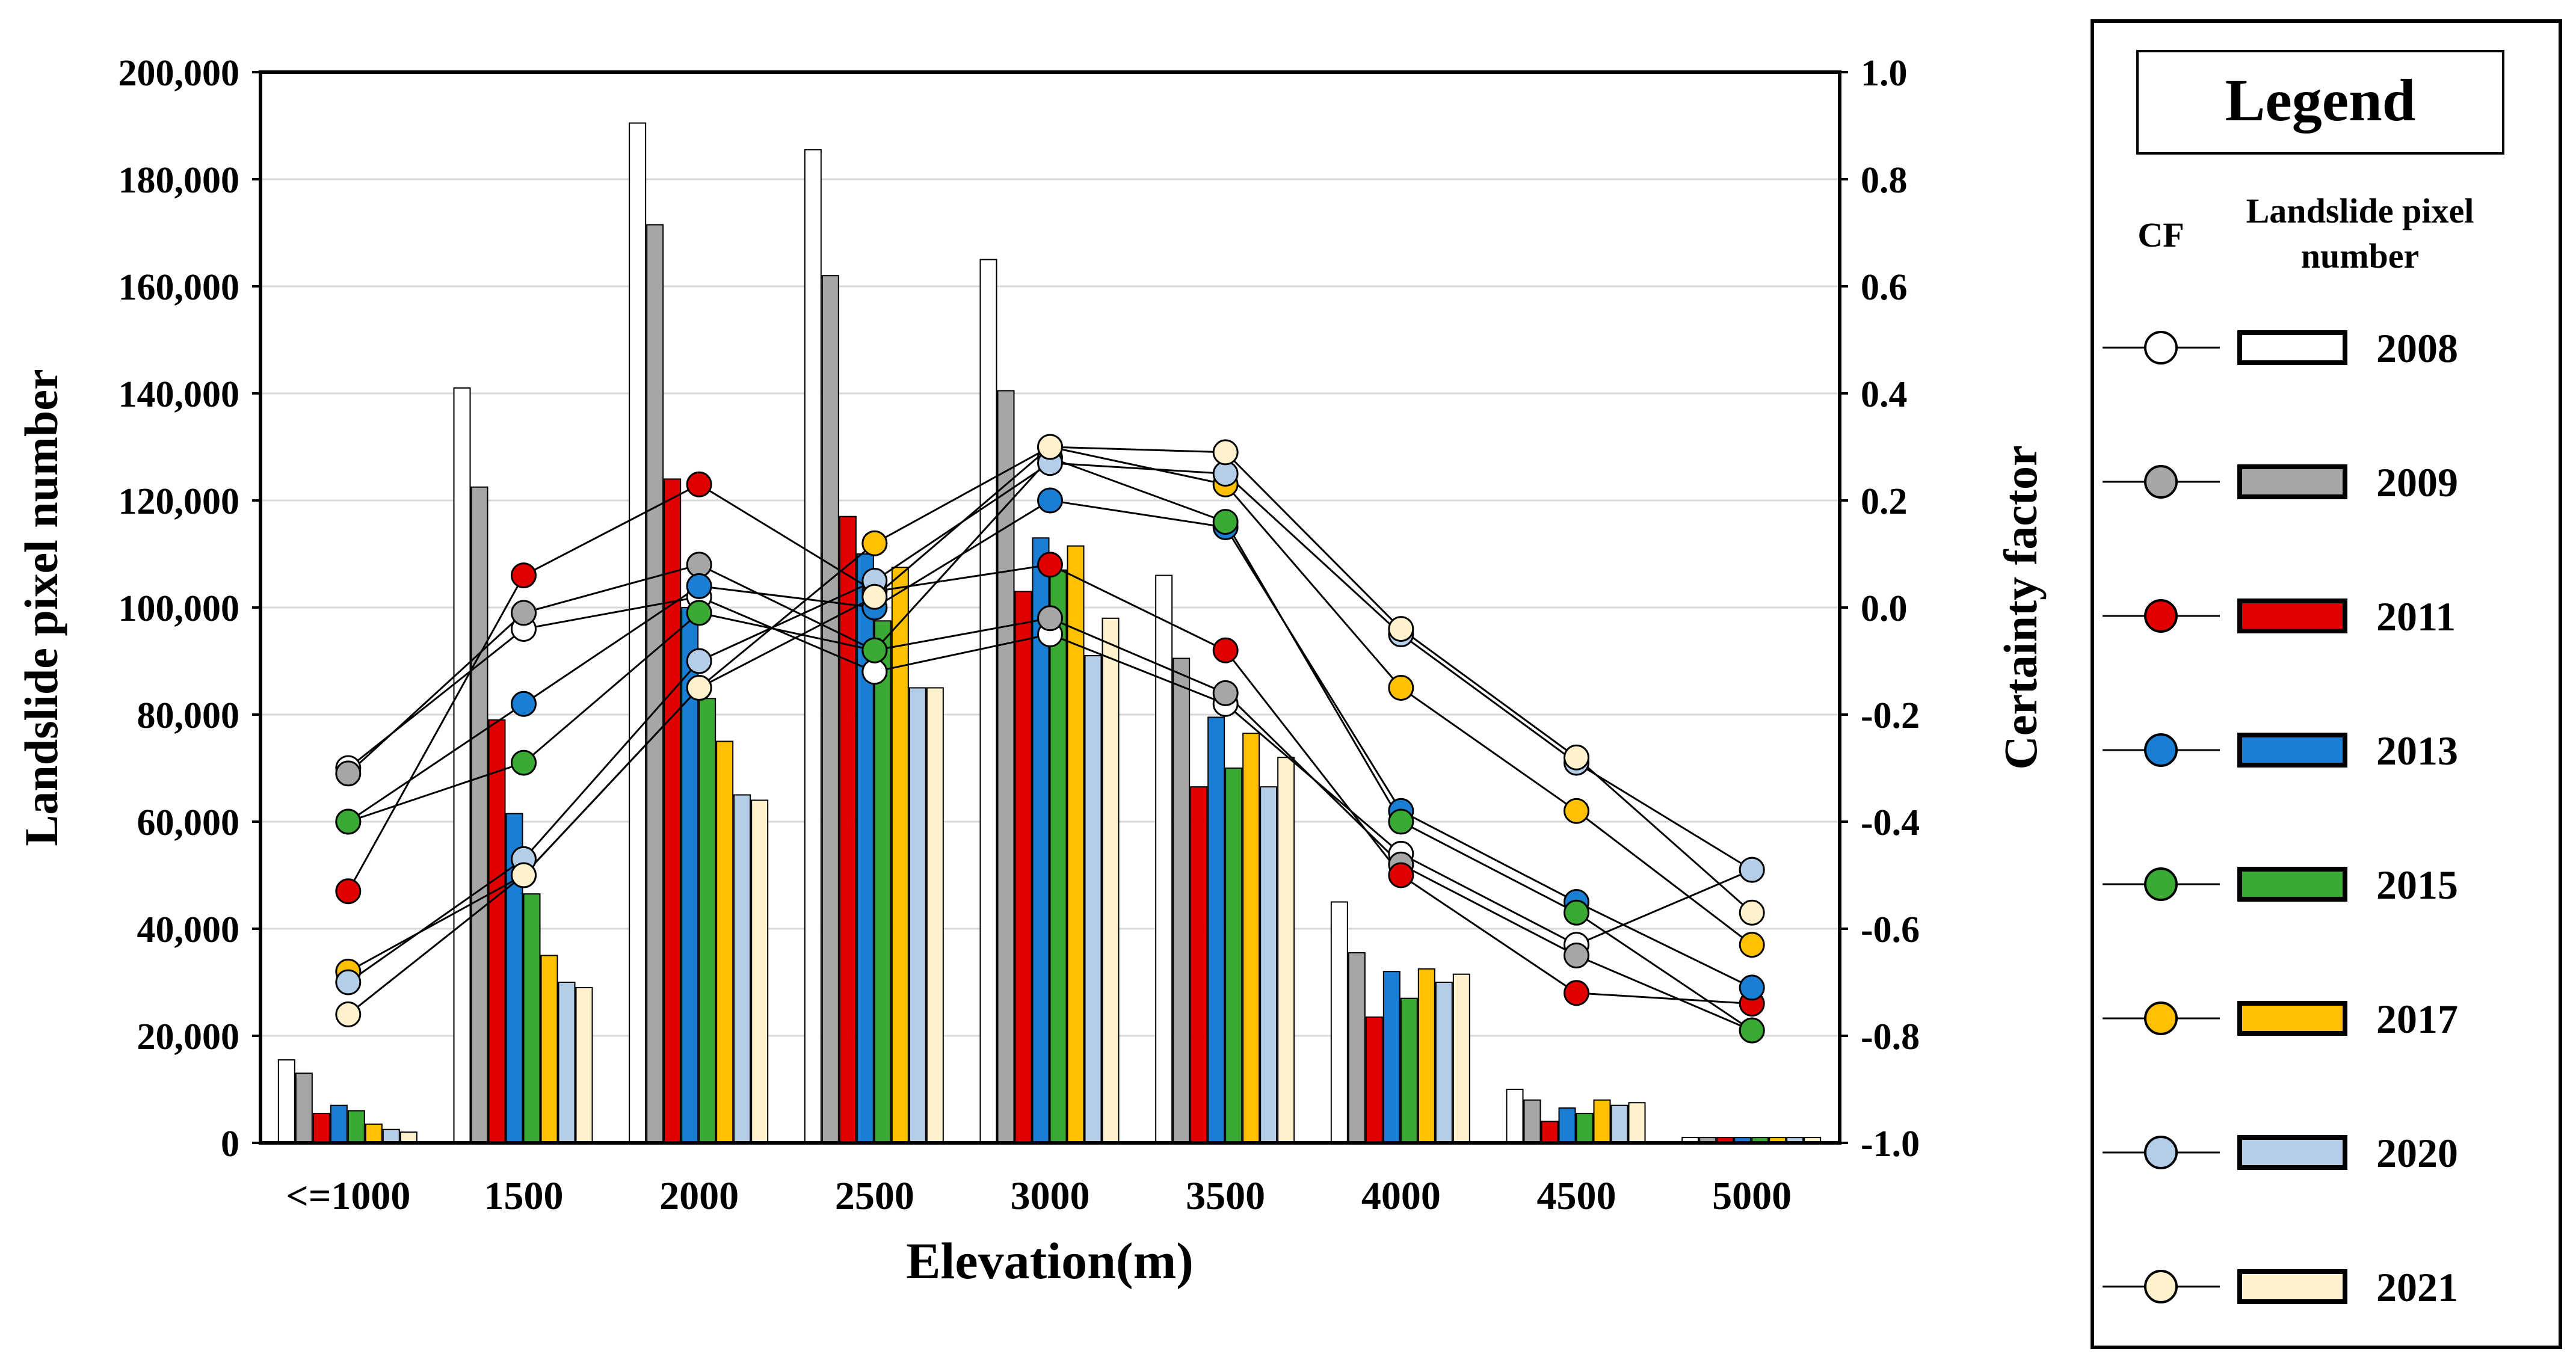 This screenshot has height=1360, width=2576. I want to click on x-tick-label: 5000, so click(1752, 1196).